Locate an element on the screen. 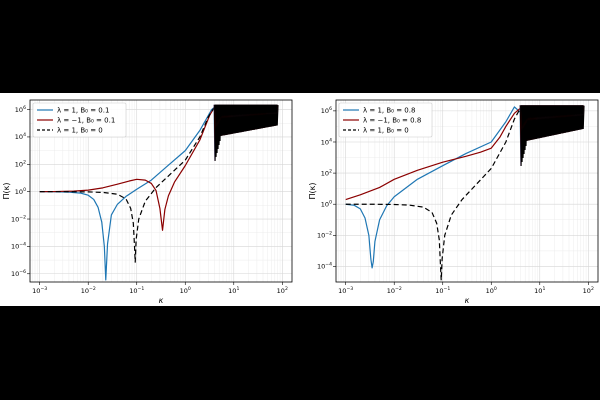 The width and height of the screenshot is (600, 400). legend-label-1: λ = 1, B₀ = 0.1 is located at coordinates (83, 110).